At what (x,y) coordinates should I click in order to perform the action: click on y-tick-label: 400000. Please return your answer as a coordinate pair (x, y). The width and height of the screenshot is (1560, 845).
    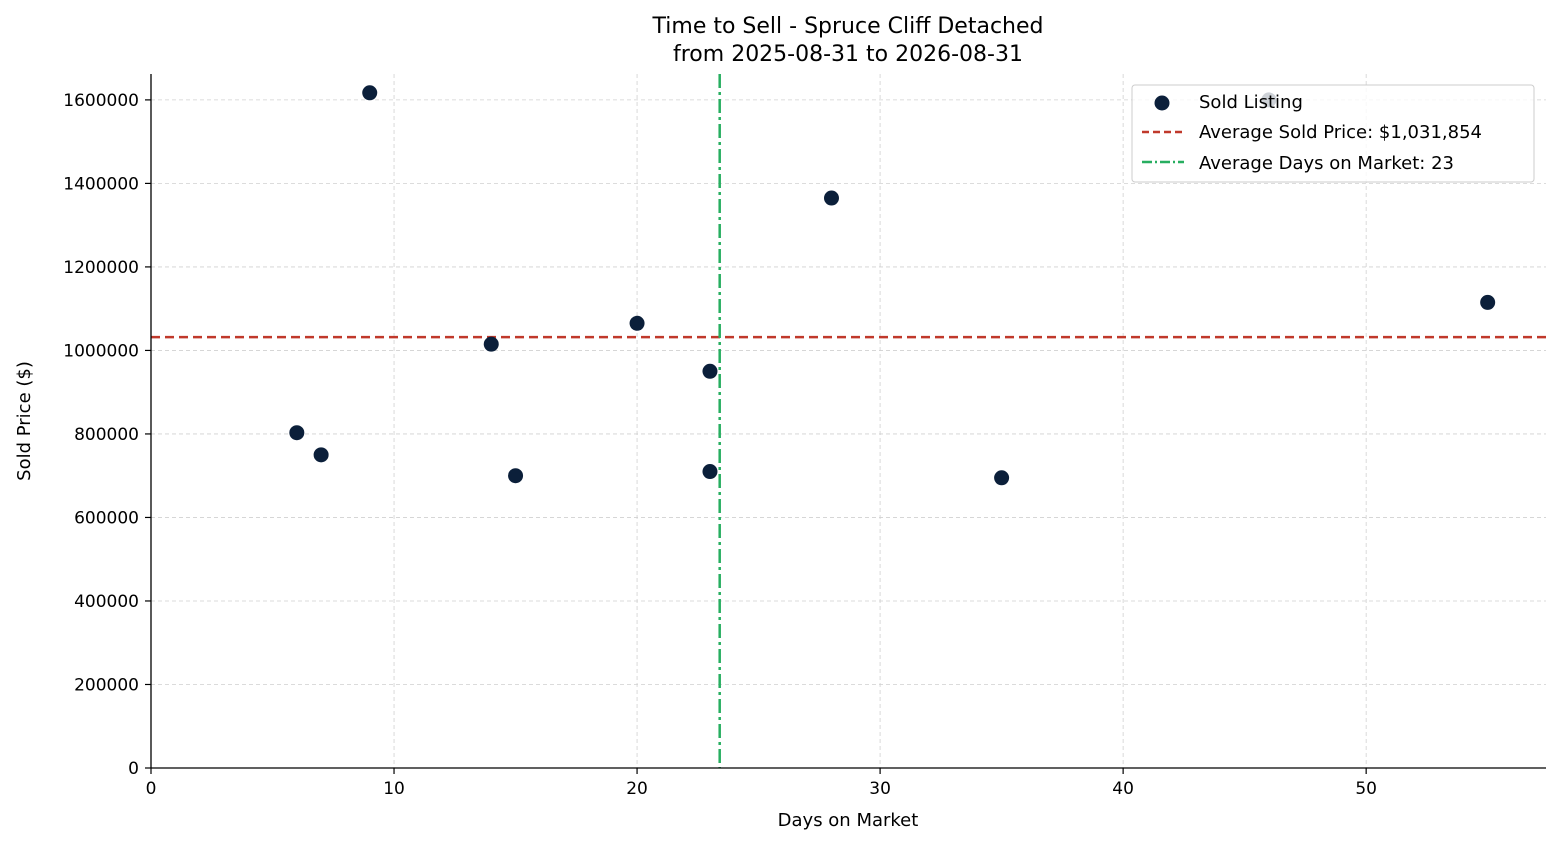
    Looking at the image, I should click on (106, 602).